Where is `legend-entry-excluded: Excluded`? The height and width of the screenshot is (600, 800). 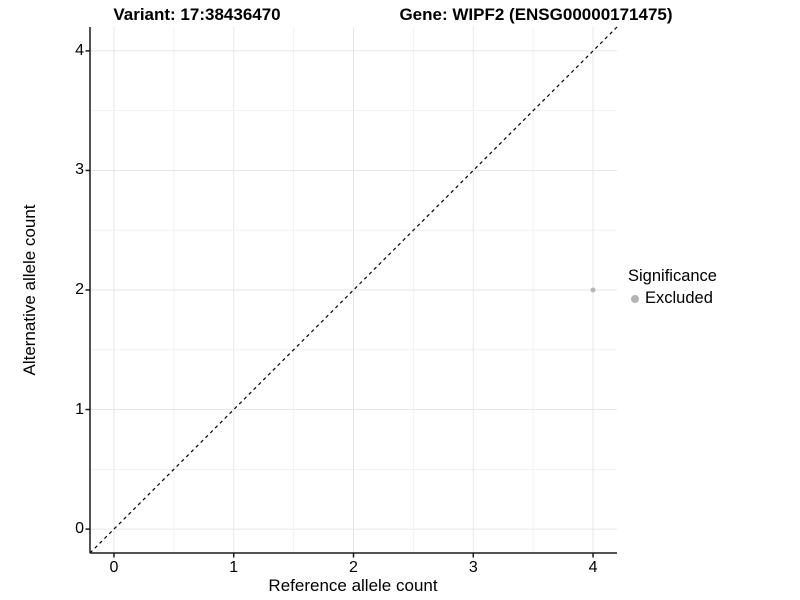 legend-entry-excluded: Excluded is located at coordinates (672, 298).